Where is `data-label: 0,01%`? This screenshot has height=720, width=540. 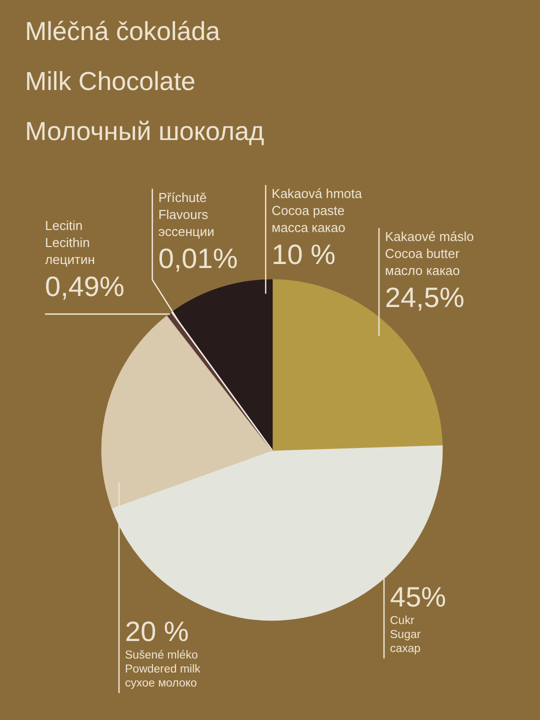 data-label: 0,01% is located at coordinates (198, 258).